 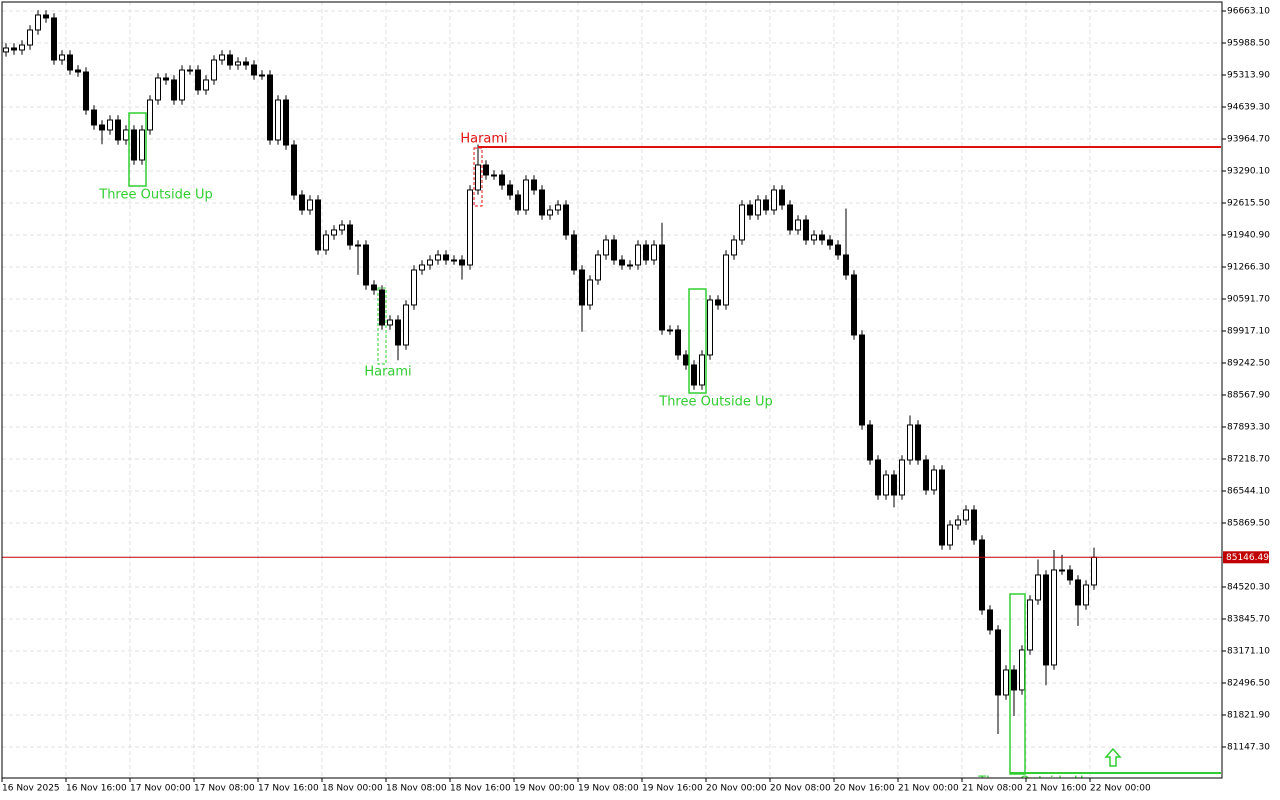 What do you see at coordinates (672, 789) in the screenshot?
I see `x-tick-label: 19 Nov 16:00` at bounding box center [672, 789].